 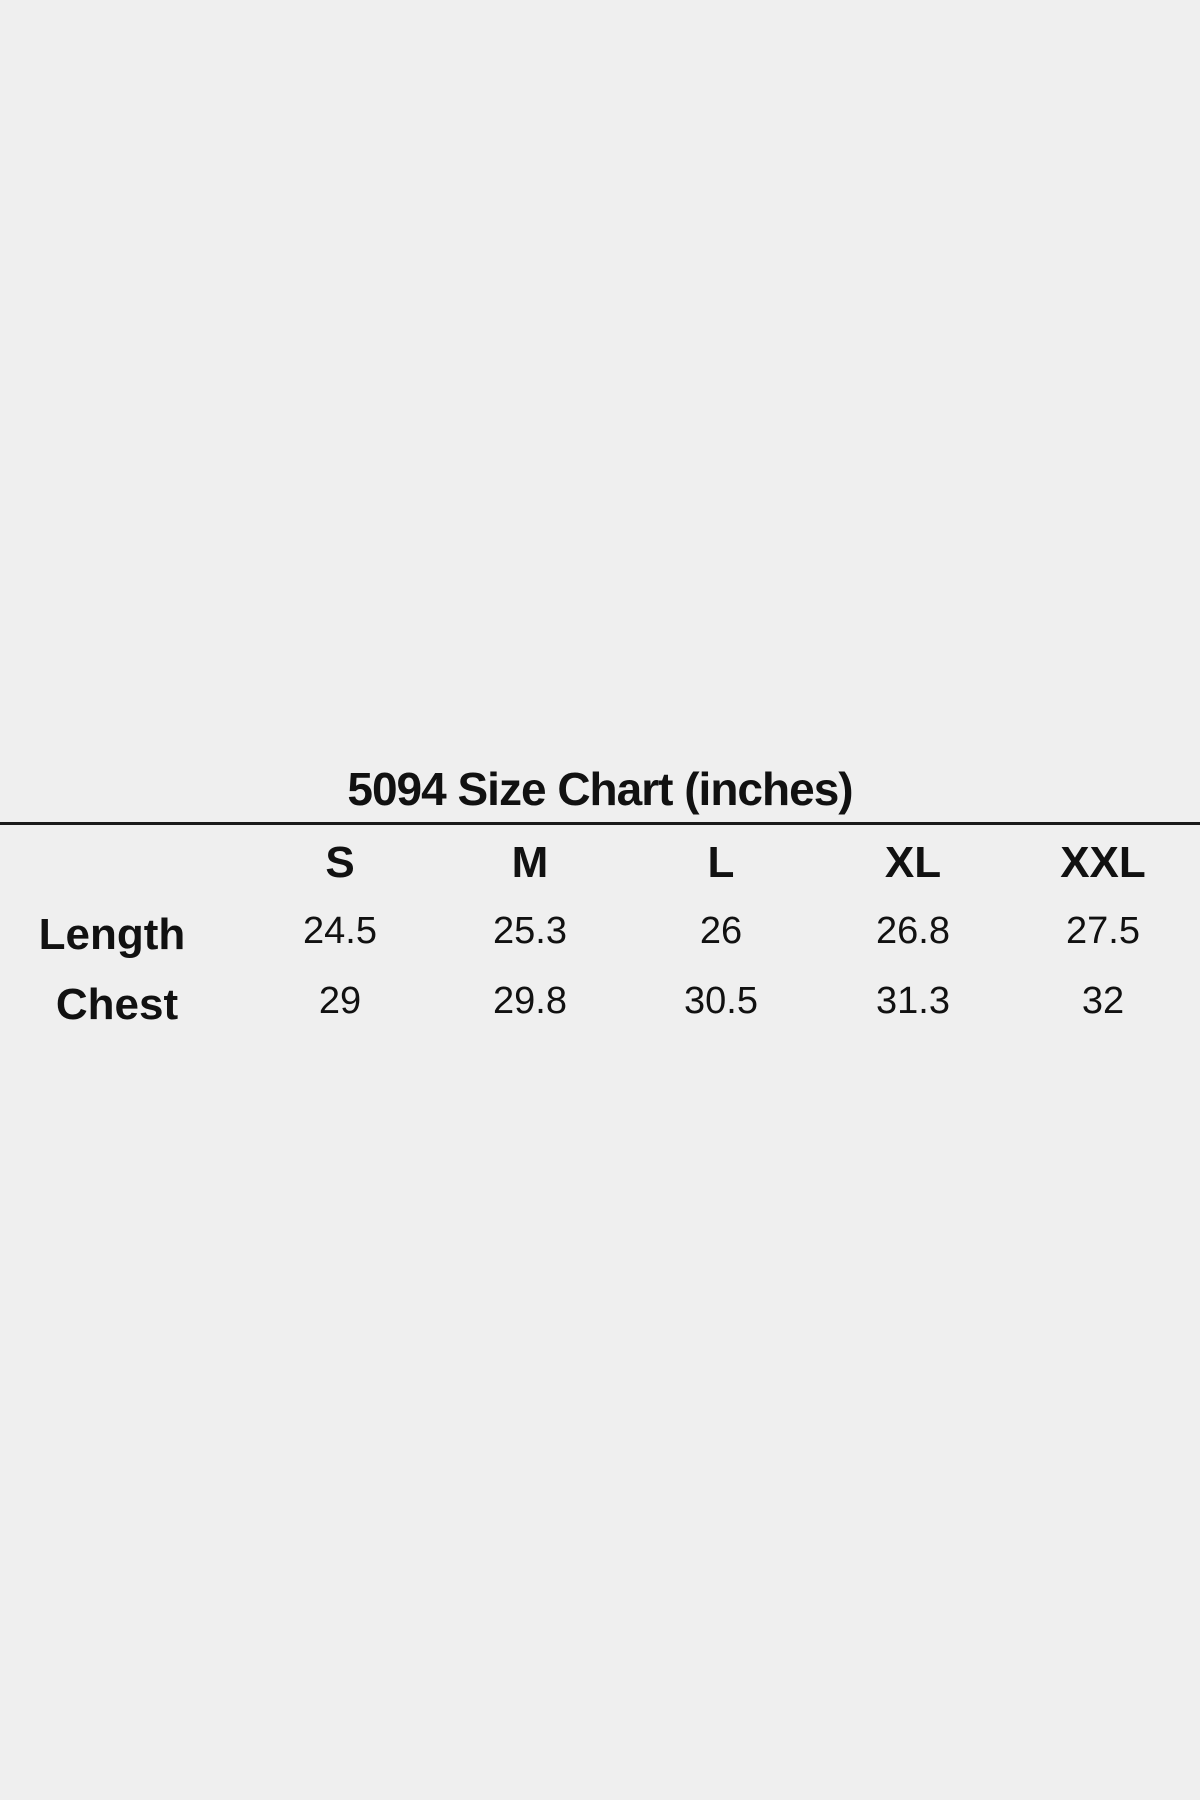 I want to click on column-header-l: L, so click(x=721, y=862).